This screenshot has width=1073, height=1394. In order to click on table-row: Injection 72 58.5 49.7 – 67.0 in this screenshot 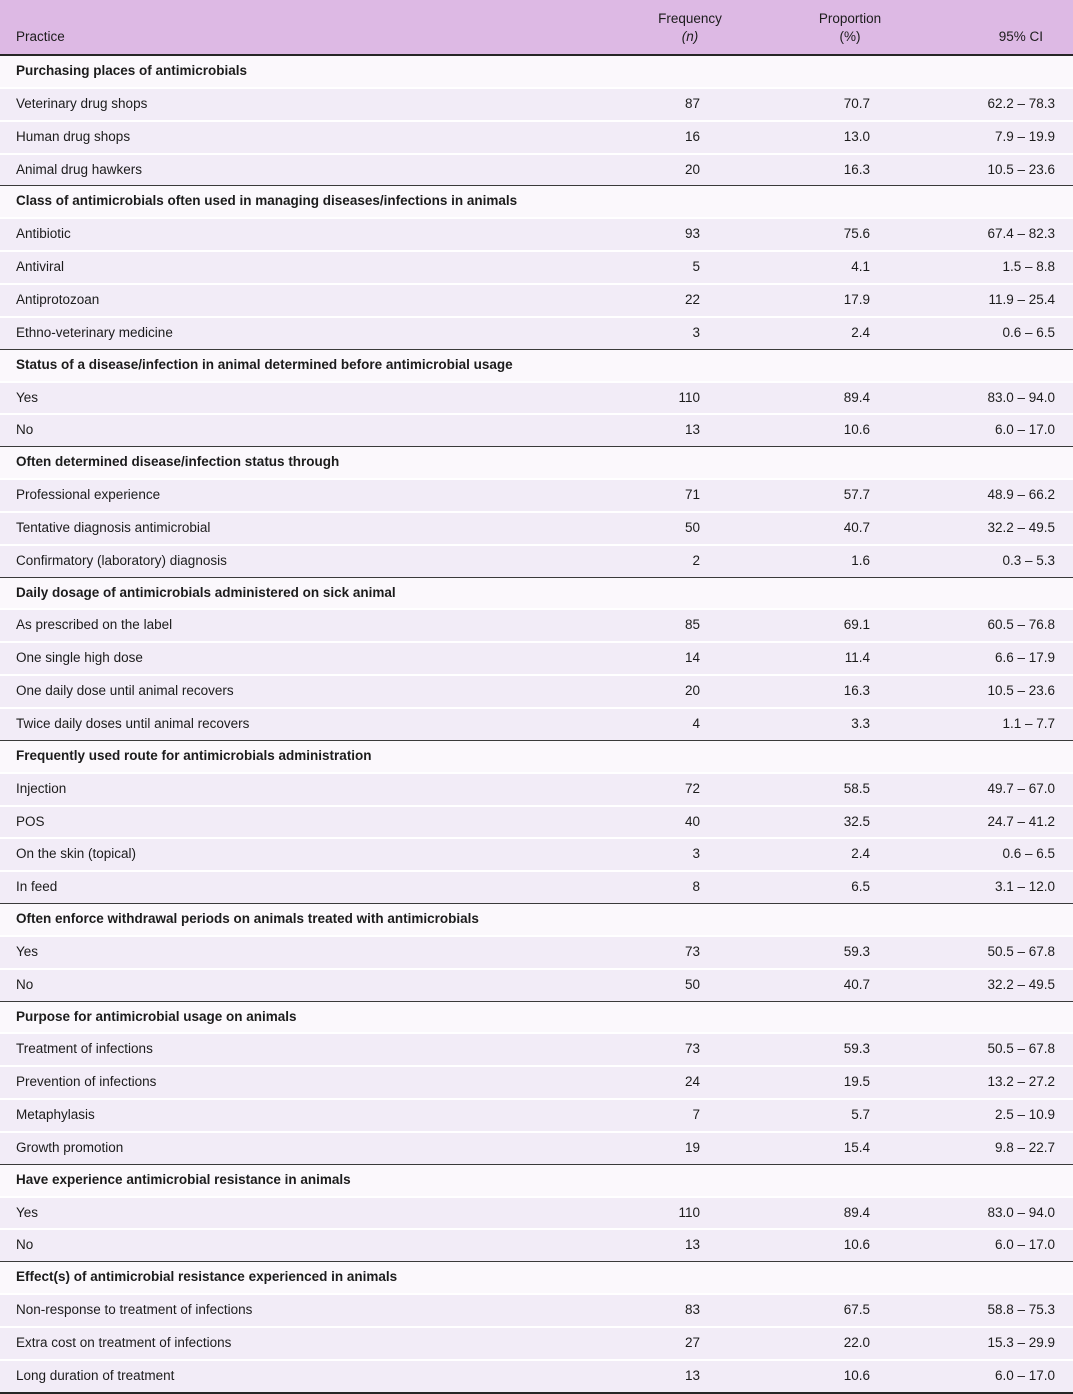, I will do `click(536, 788)`.